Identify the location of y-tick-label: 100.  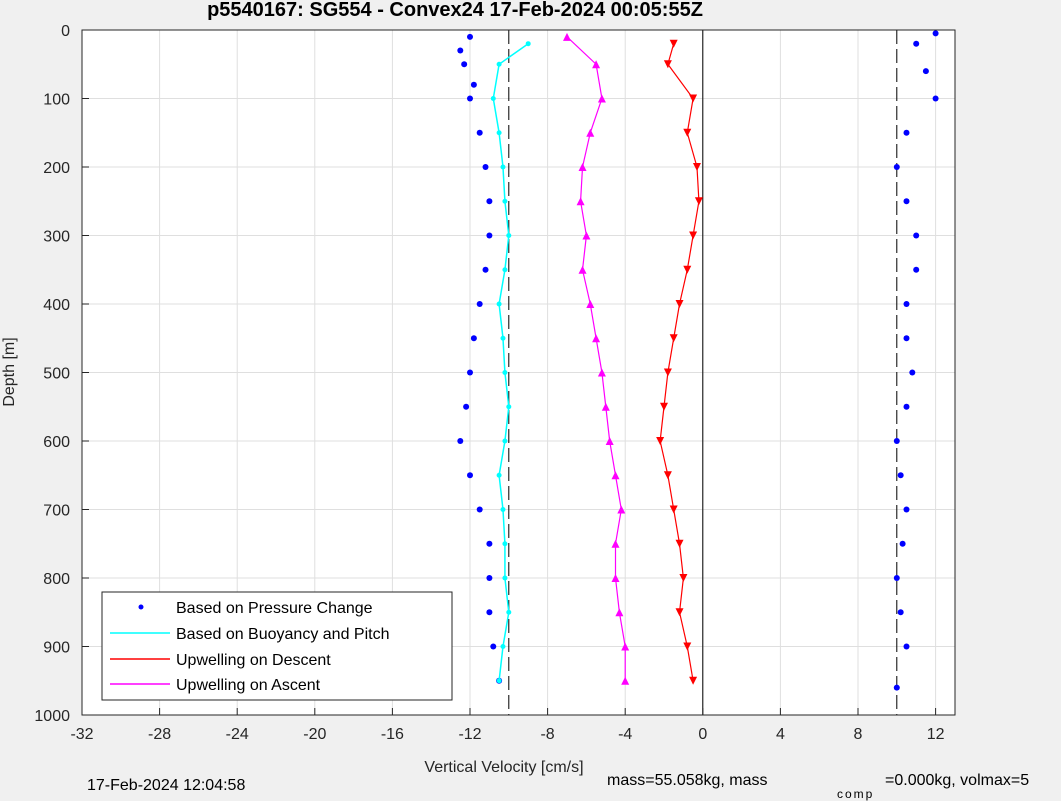
(56, 100).